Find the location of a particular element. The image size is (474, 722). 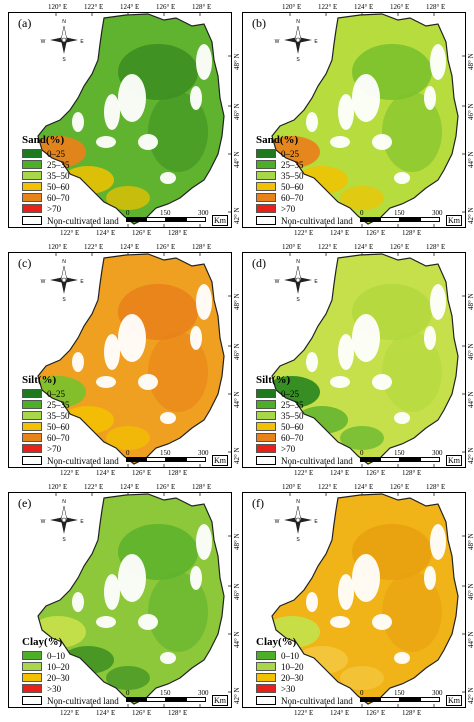

compass-s-label: S is located at coordinates (298, 540).